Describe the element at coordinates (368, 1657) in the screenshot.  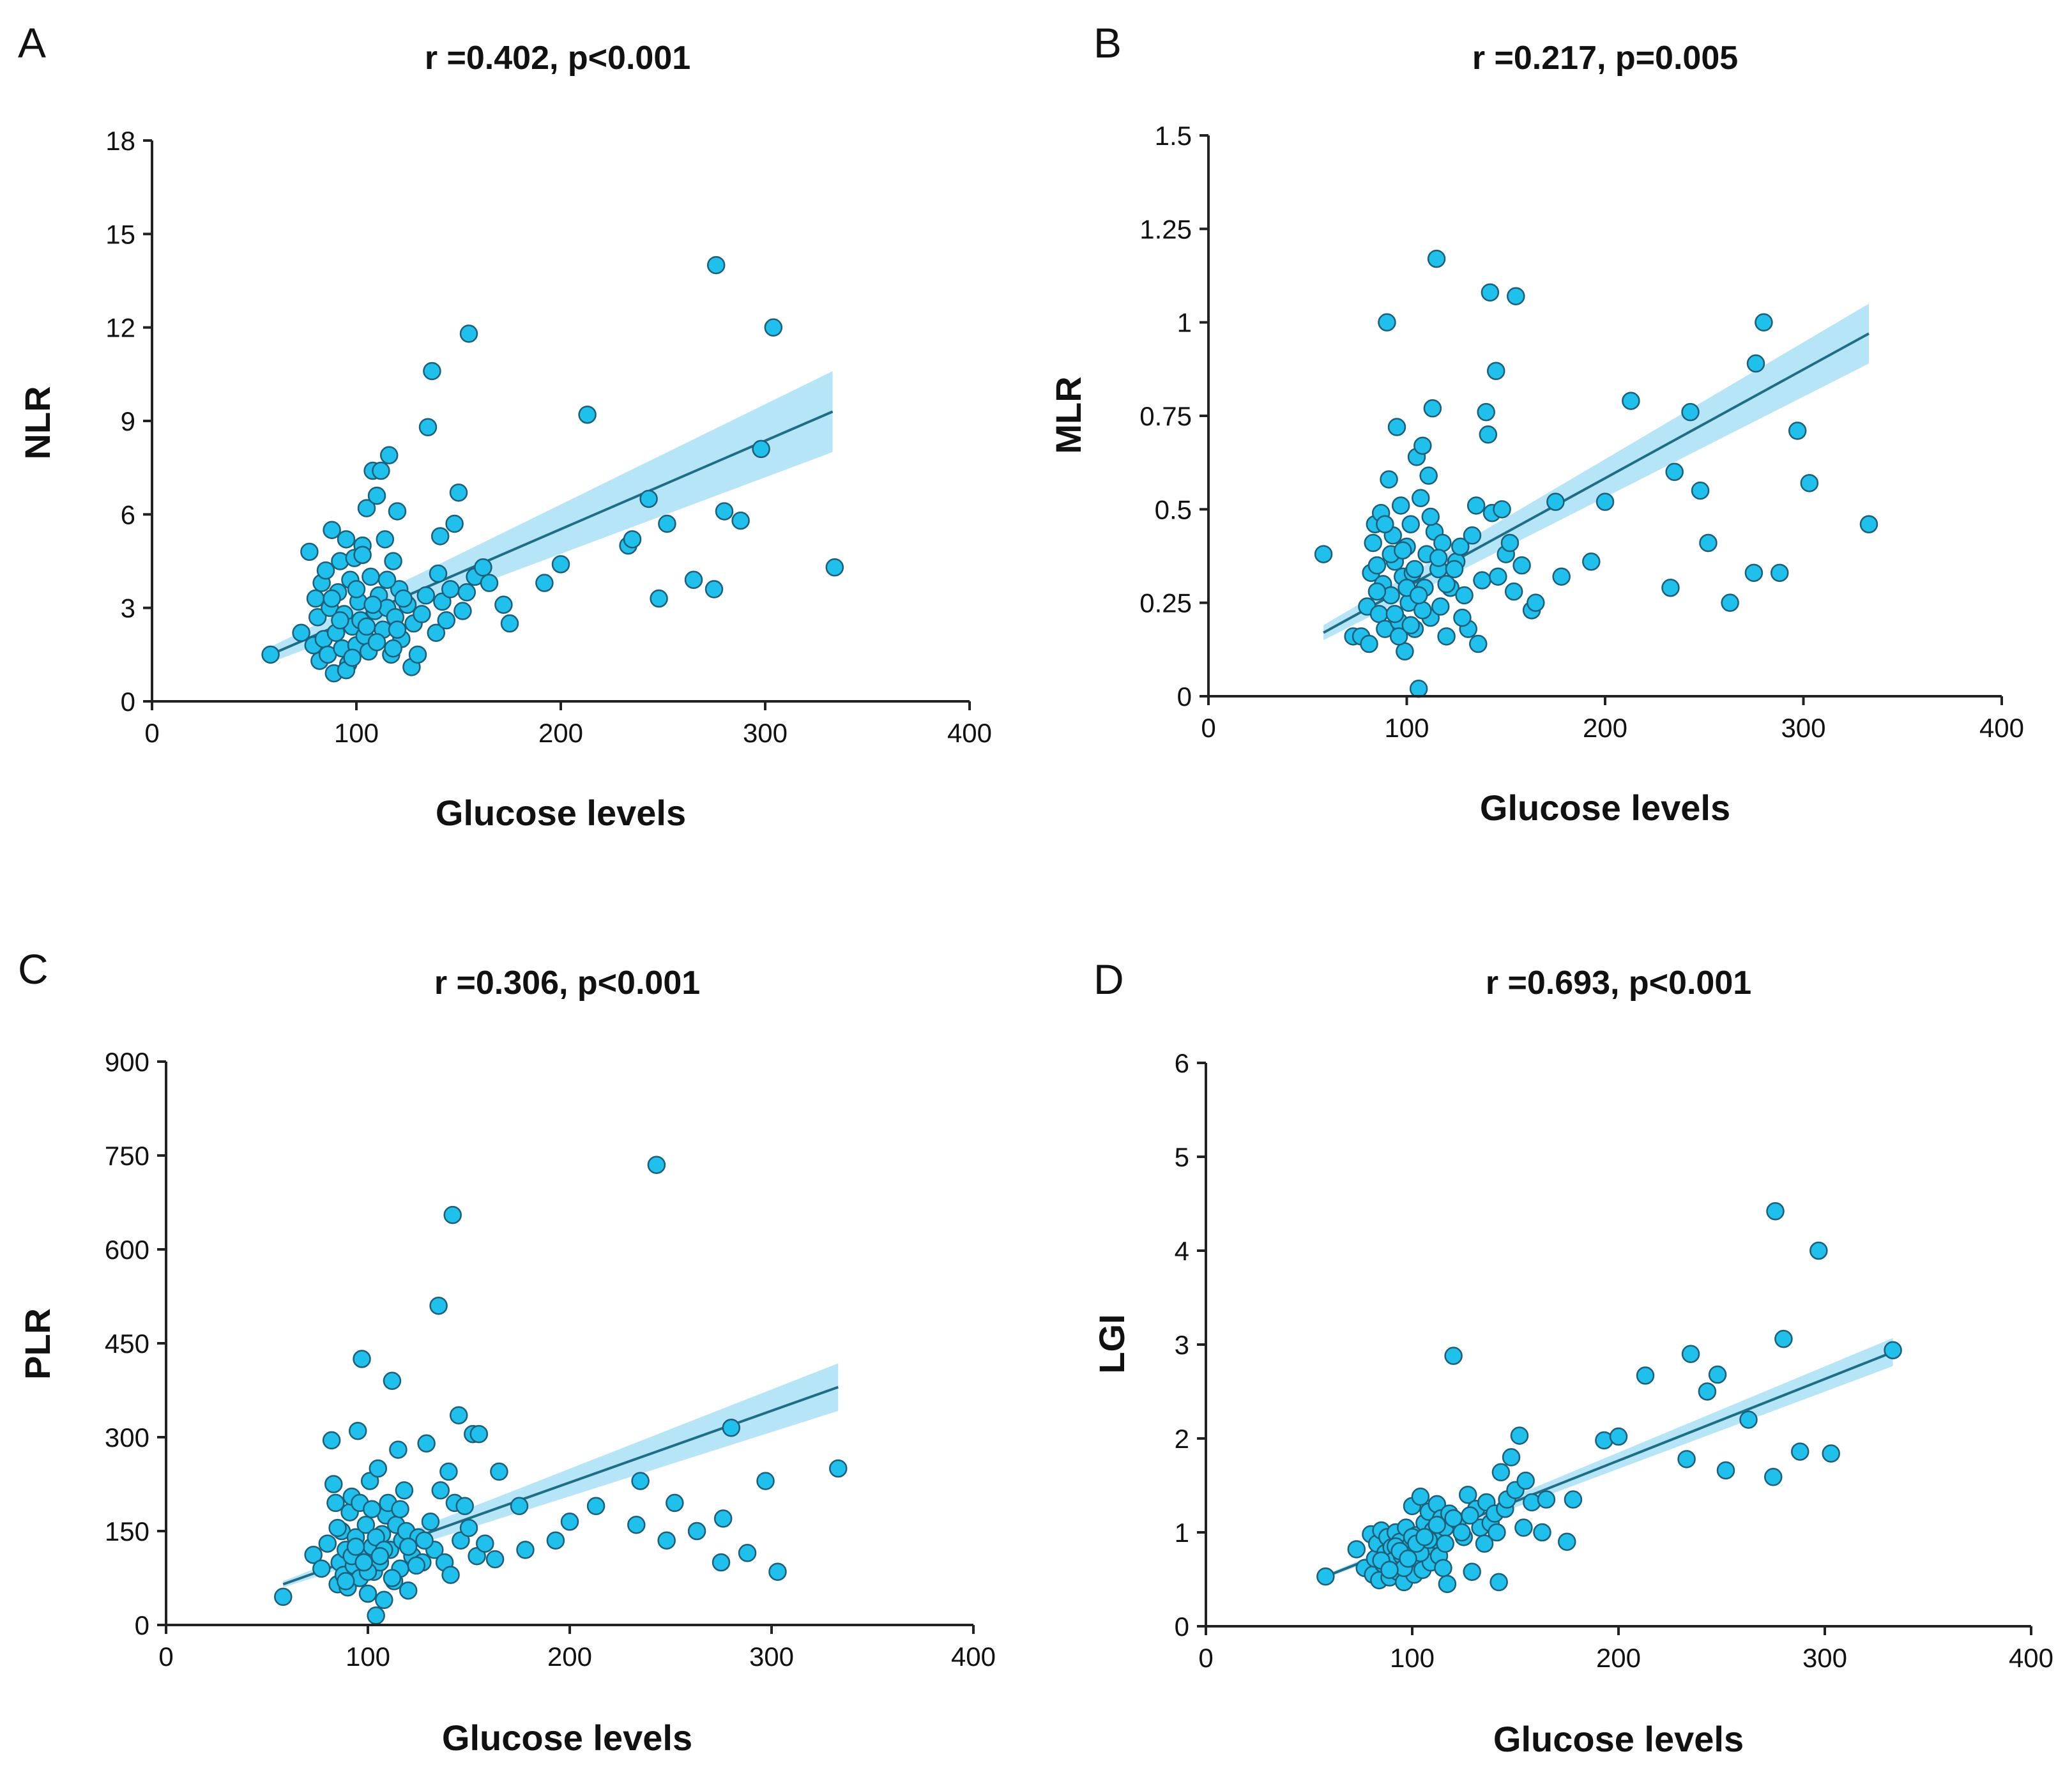
I see `panel-c-x-tick-label: 100` at that location.